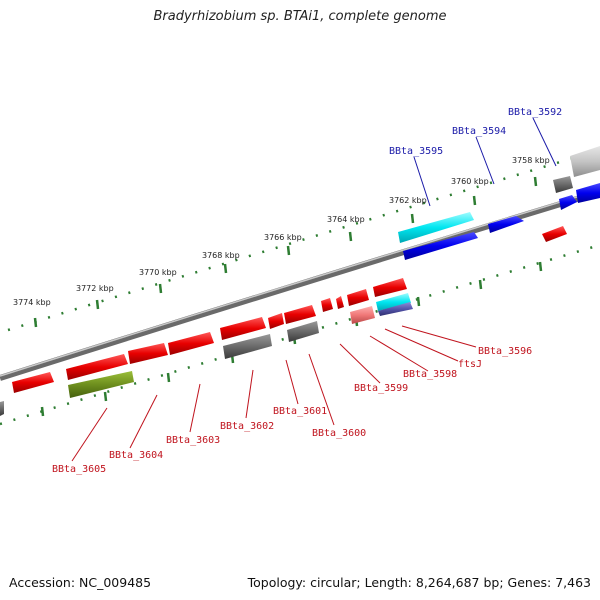 This screenshot has width=600, height=600. I want to click on forward-genes, so click(499, 203).